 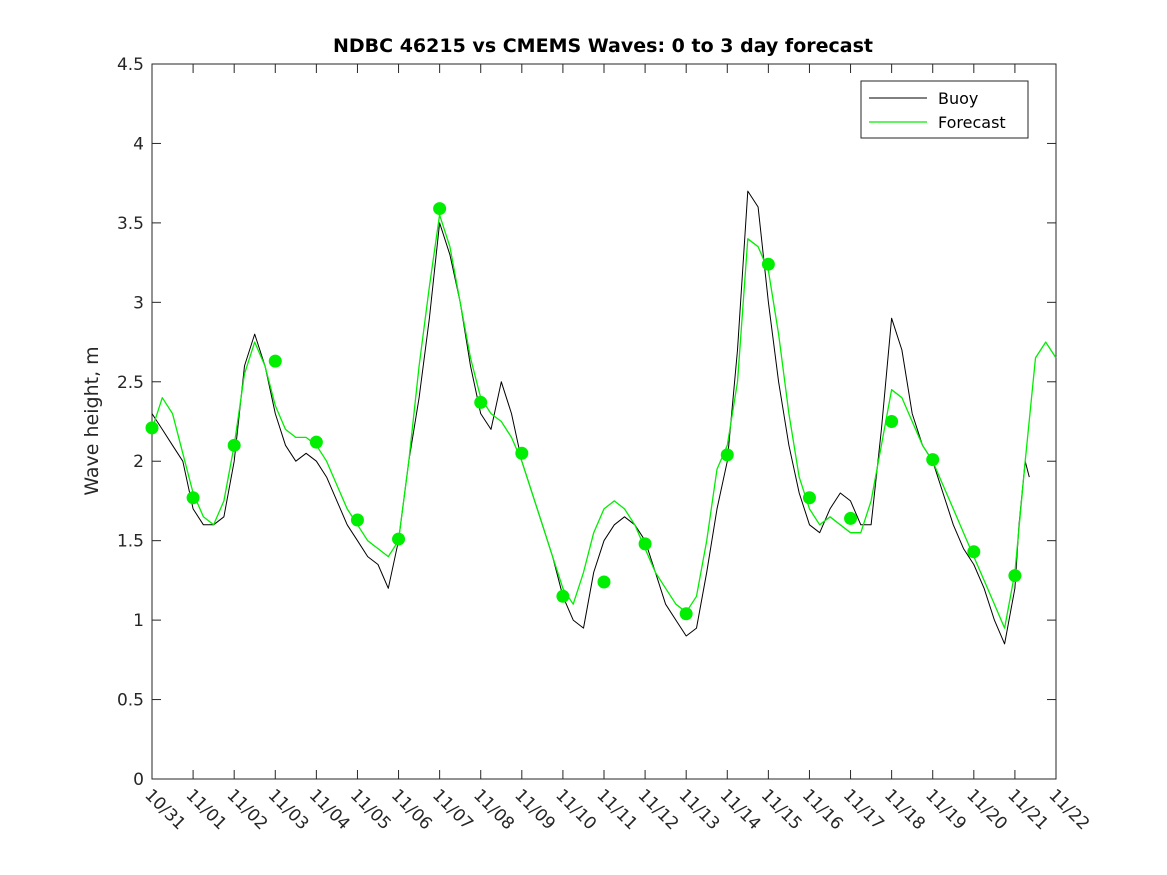 I want to click on legend-buoy-label: Buoy, so click(x=958, y=98).